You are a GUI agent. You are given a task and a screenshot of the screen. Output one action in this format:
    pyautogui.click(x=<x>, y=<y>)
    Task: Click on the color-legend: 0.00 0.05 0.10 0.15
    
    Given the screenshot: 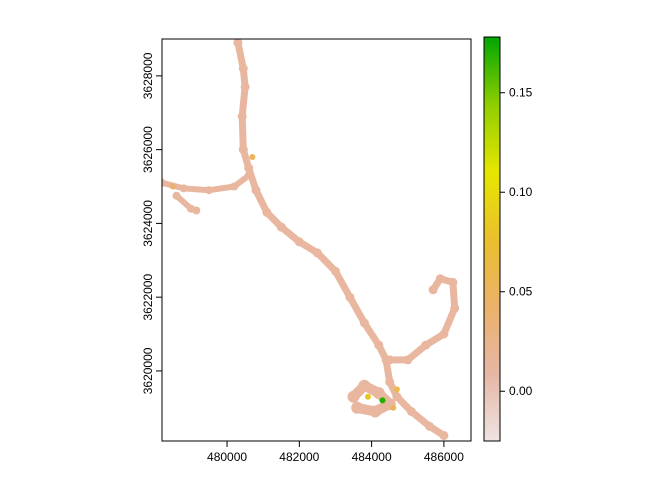 What is the action you would take?
    pyautogui.click(x=508, y=239)
    